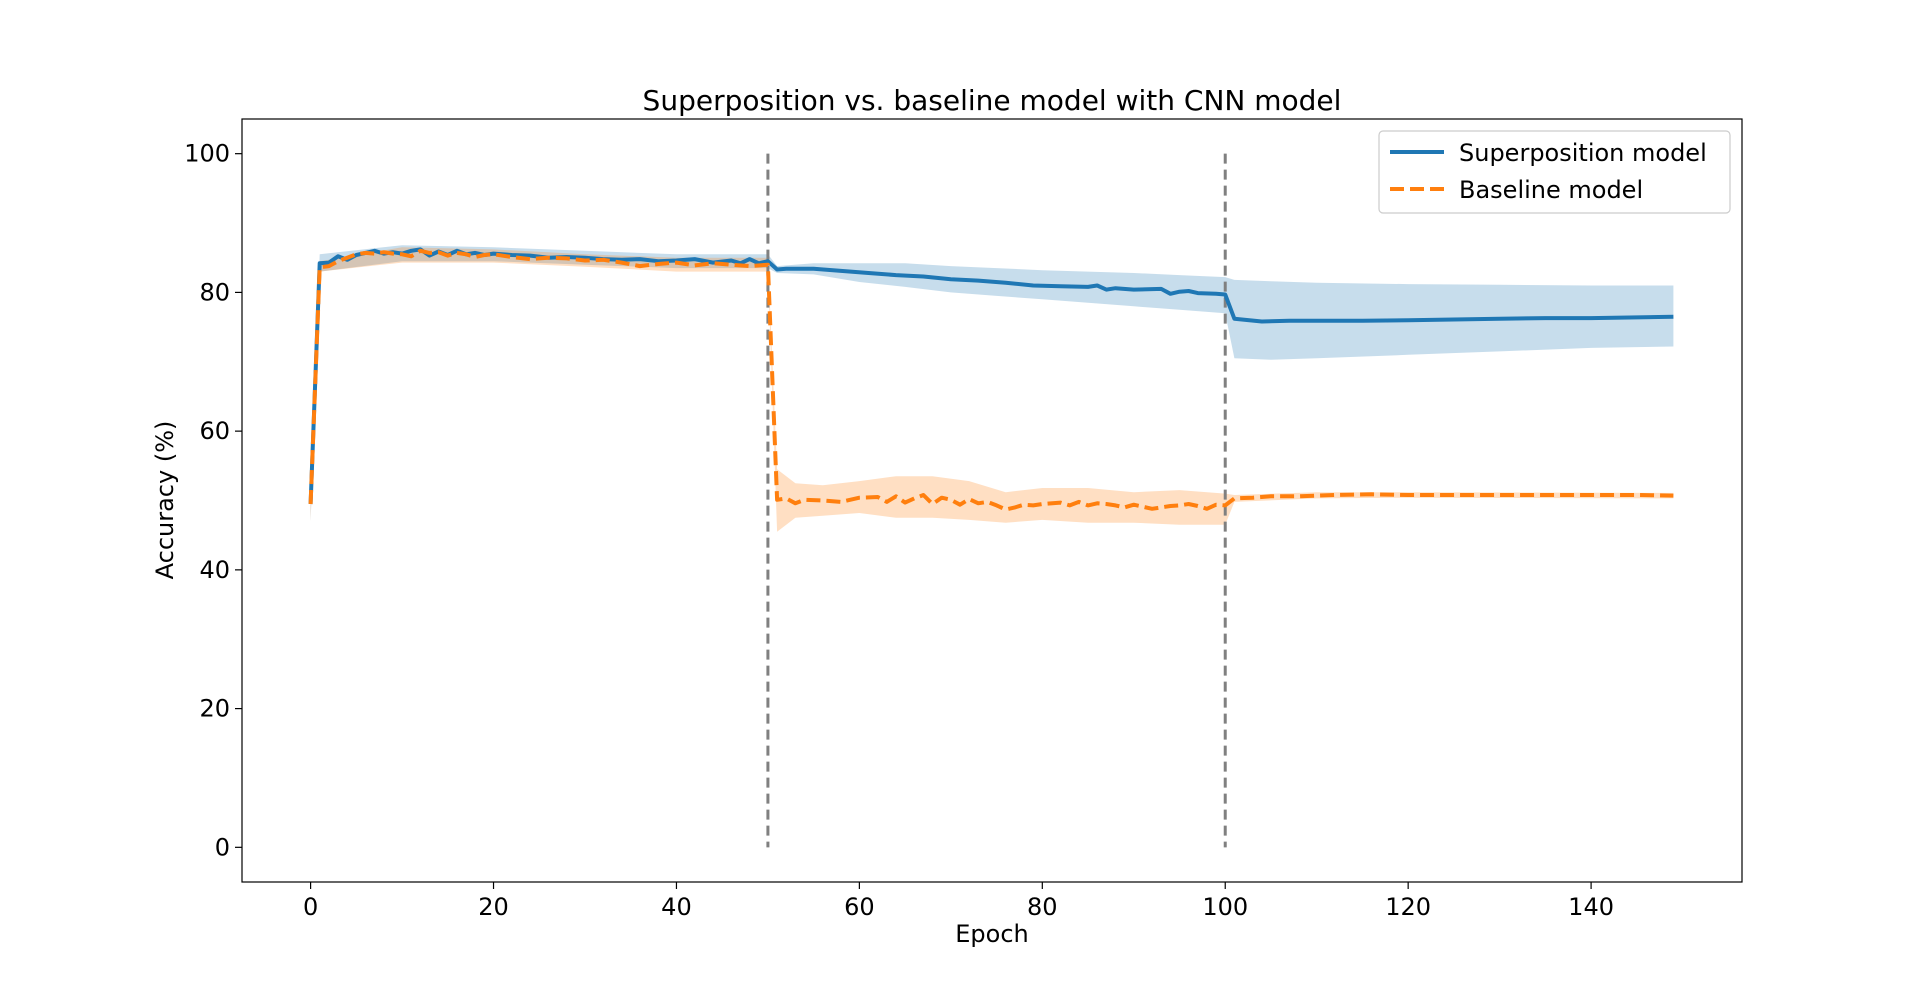  I want to click on legend-label-baseline: Baseline model, so click(1551, 190).